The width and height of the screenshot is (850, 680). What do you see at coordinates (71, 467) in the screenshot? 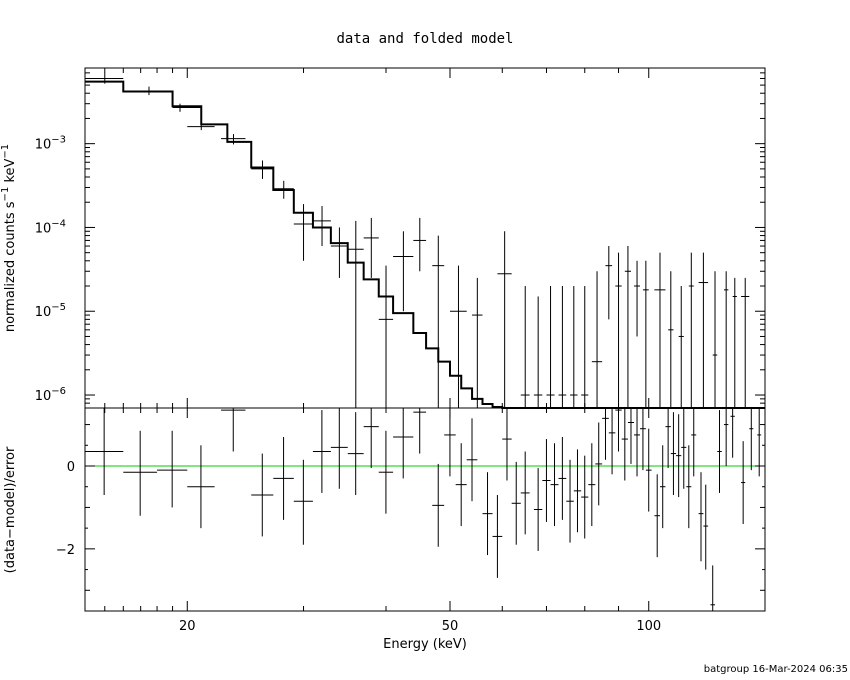
I see `y-tick-label: 0` at bounding box center [71, 467].